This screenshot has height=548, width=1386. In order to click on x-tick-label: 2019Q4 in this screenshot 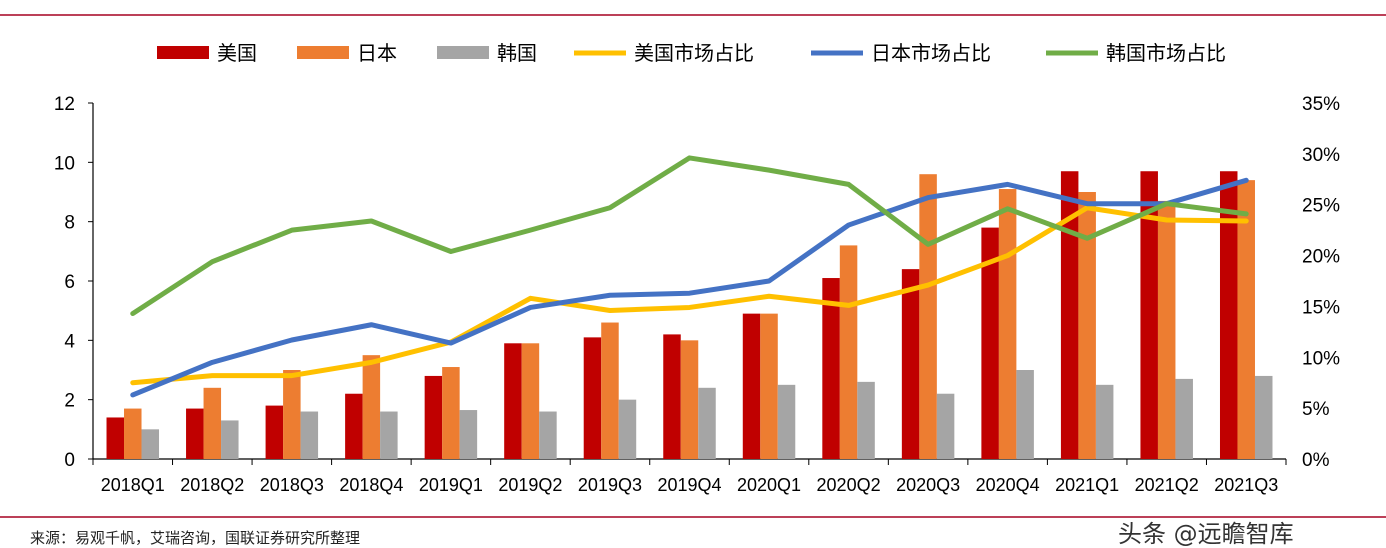, I will do `click(689, 485)`.